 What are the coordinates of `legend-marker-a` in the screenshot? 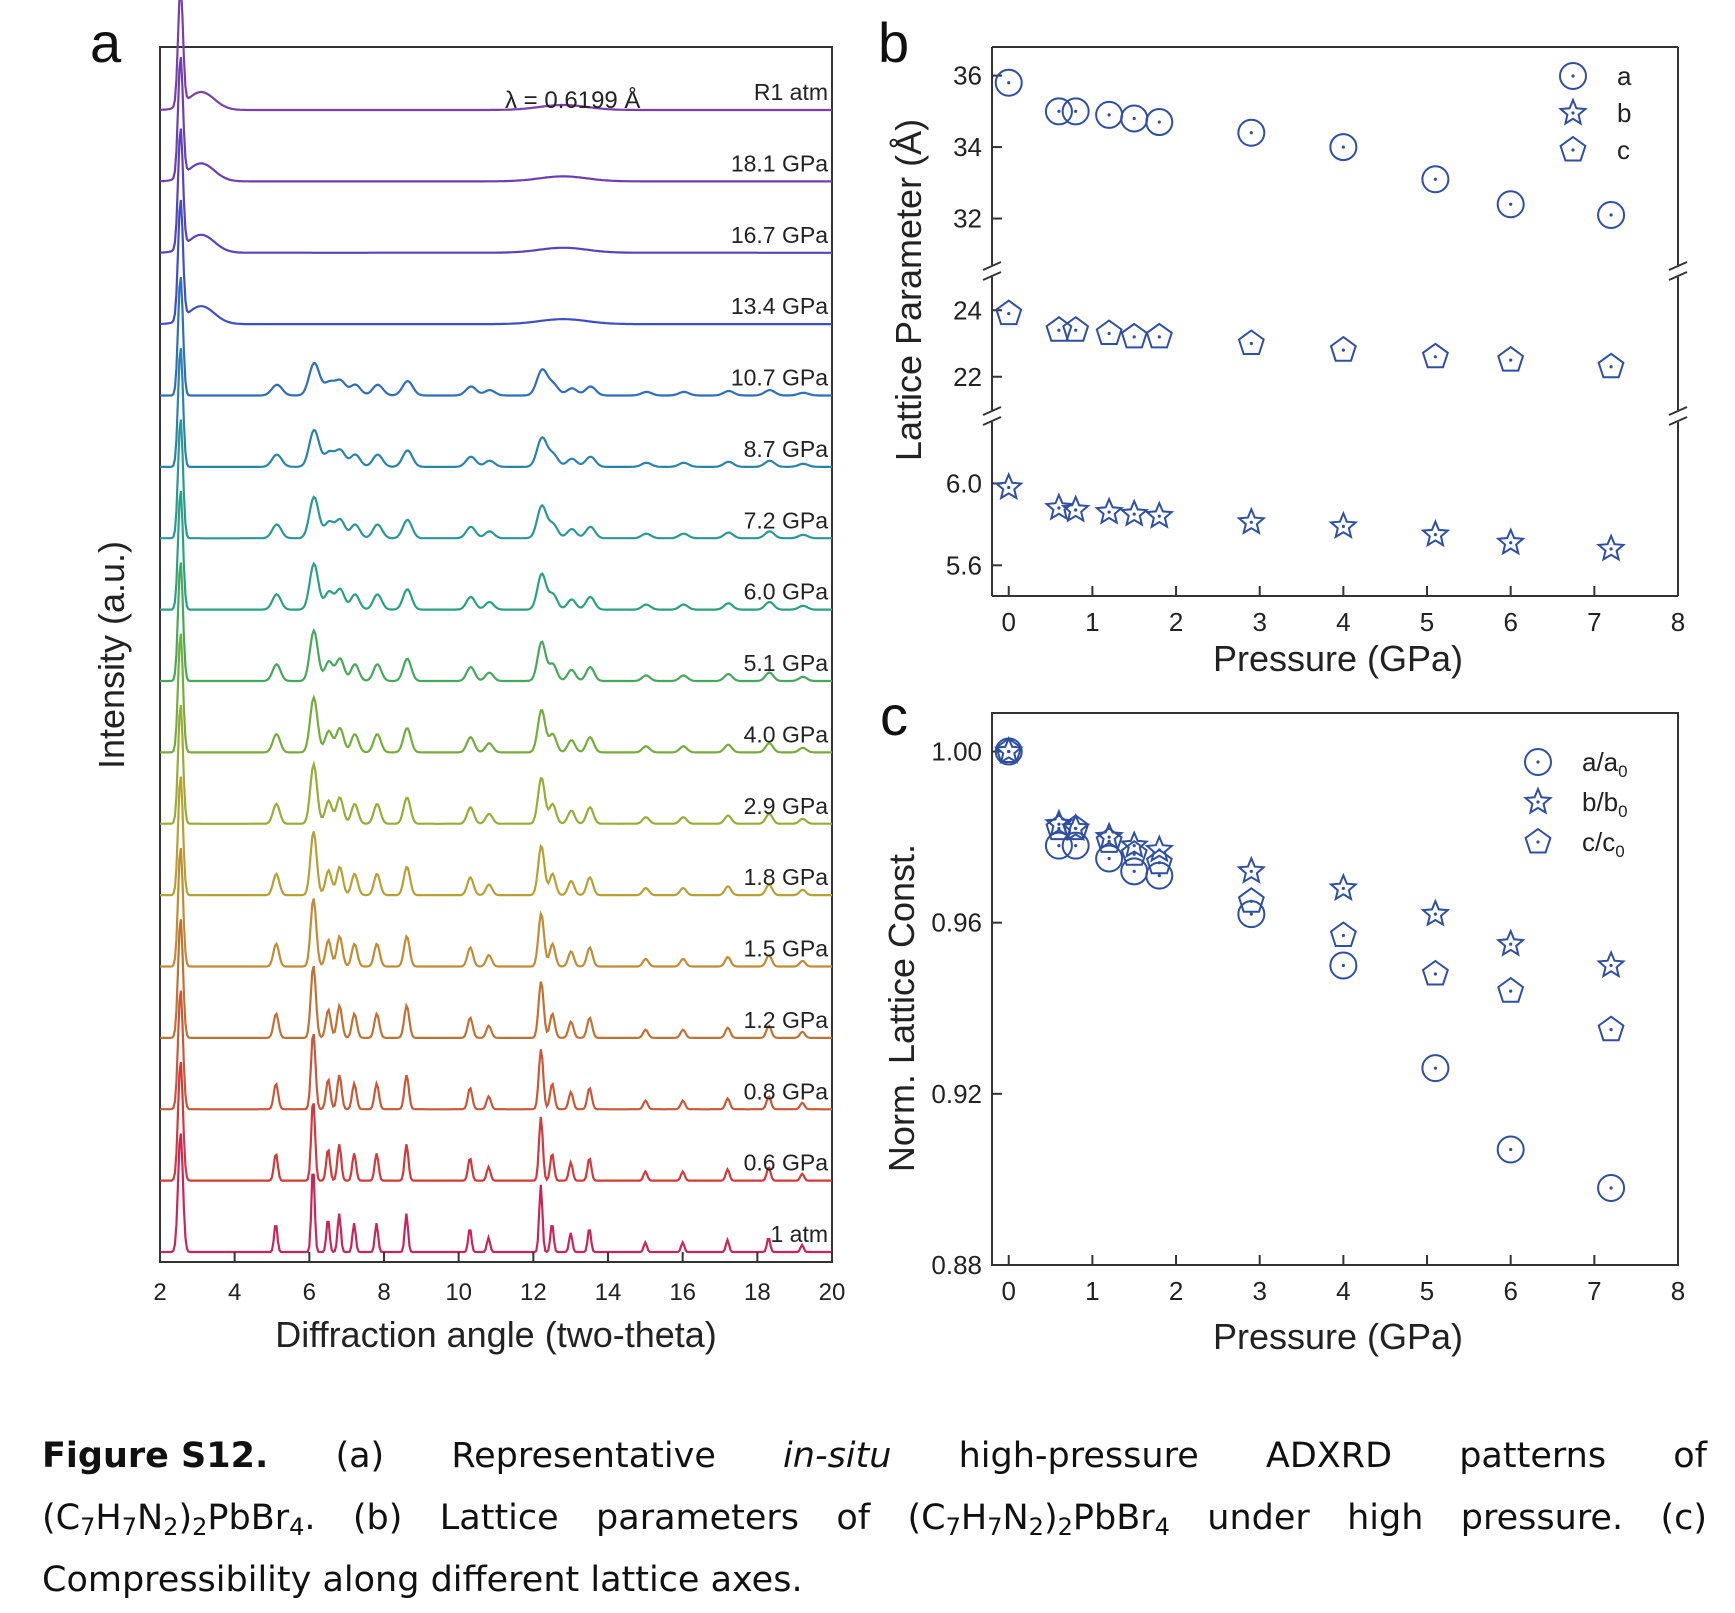 It's located at (1573, 76).